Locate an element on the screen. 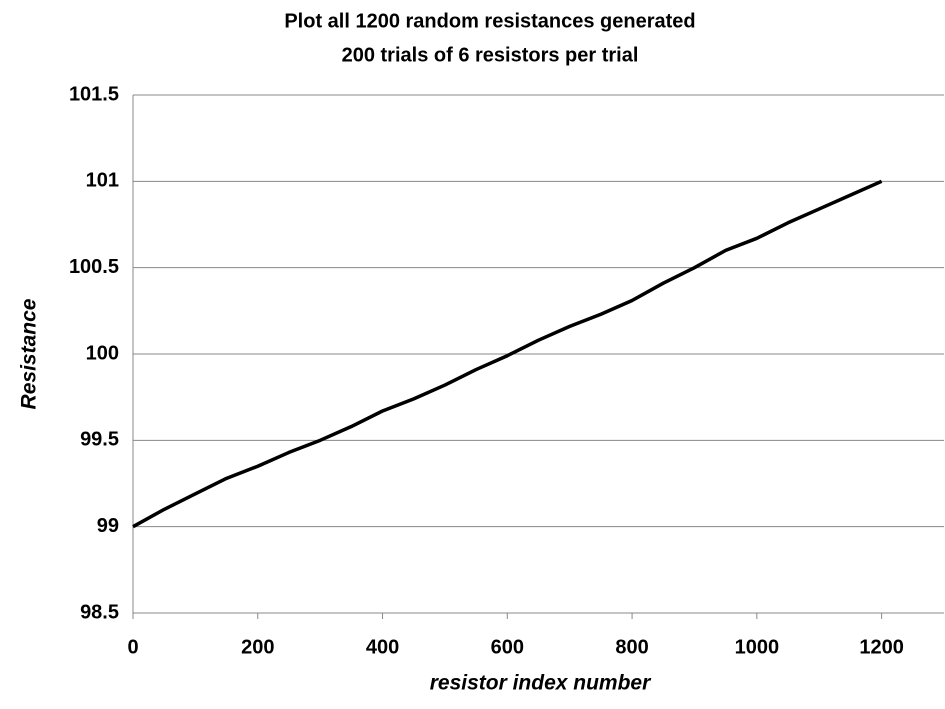 This screenshot has height=709, width=945. x-tick-label: 600 is located at coordinates (507, 647).